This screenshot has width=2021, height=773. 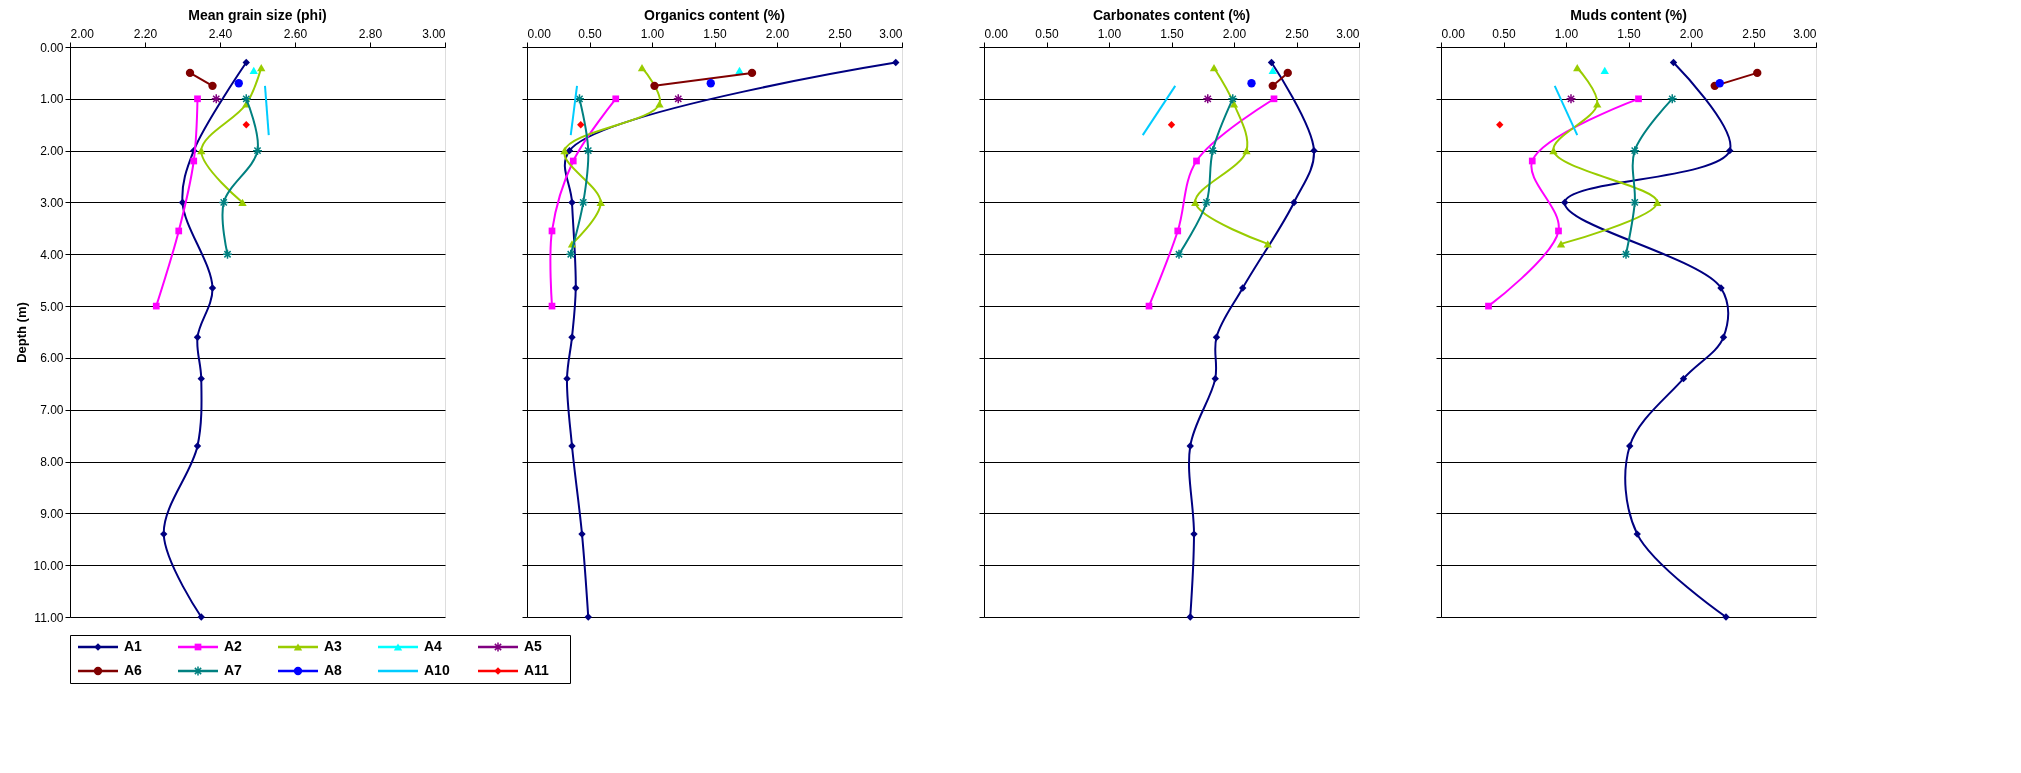 I want to click on x-tick-label: 2.20, so click(x=145, y=33).